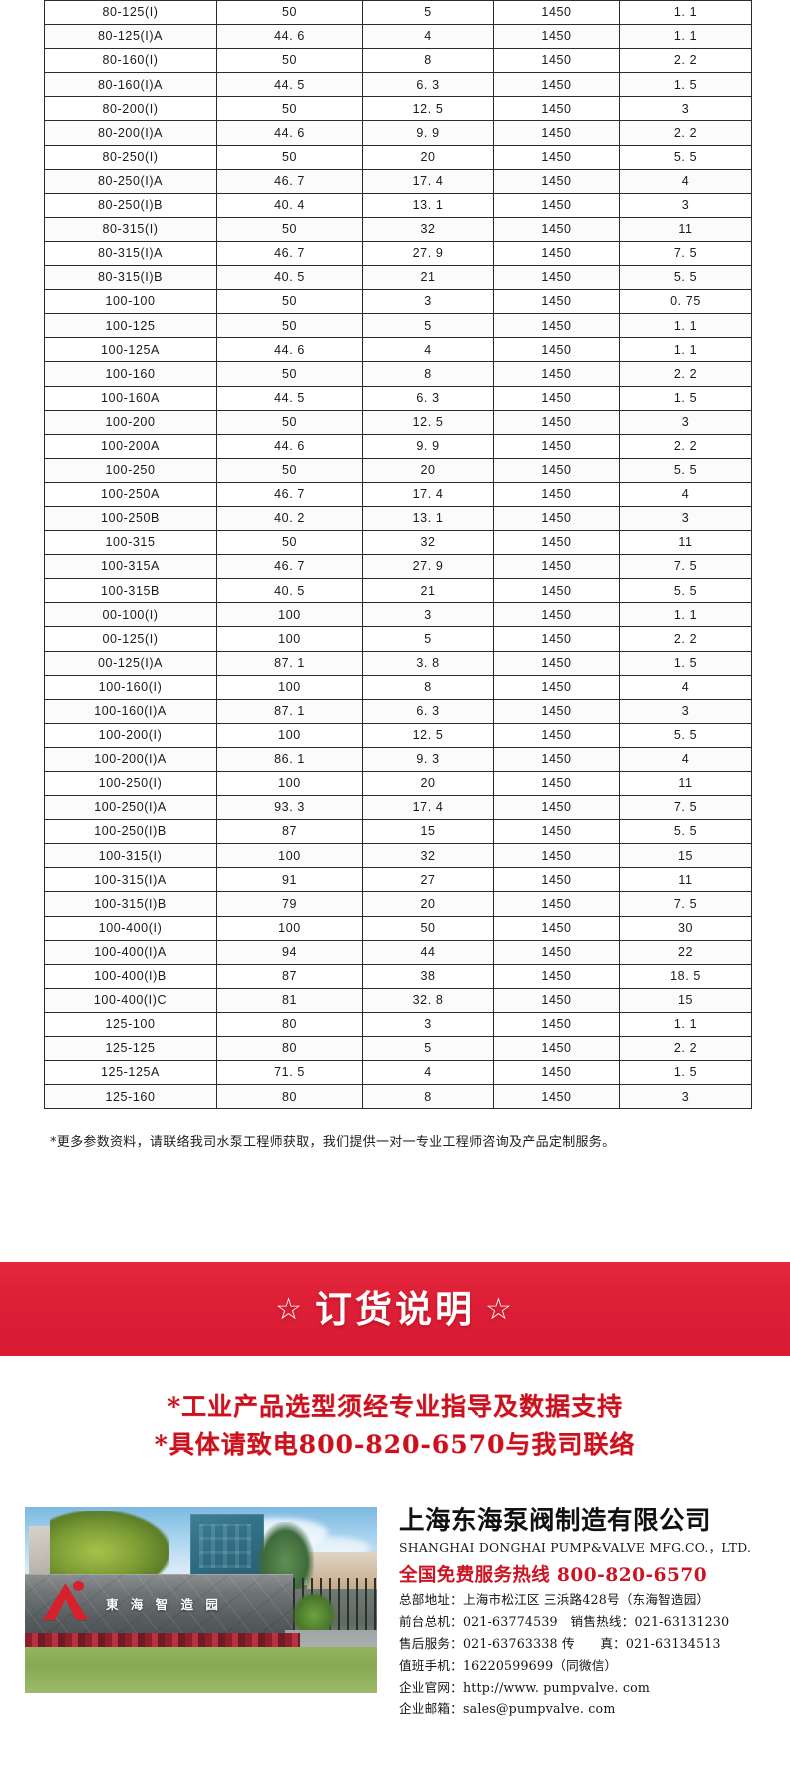 Image resolution: width=790 pixels, height=1782 pixels. Describe the element at coordinates (525, 1687) in the screenshot. I see `company-website: 企业官网：http://www. pumpvalve. com` at that location.